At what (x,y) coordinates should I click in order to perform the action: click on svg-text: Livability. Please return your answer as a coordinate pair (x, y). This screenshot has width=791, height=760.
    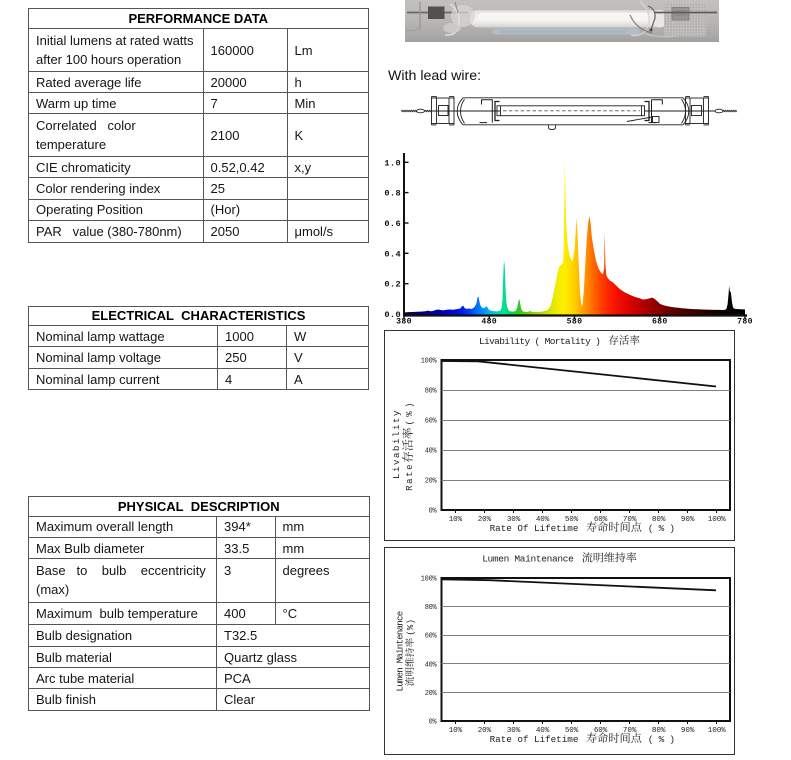
    Looking at the image, I should click on (397, 444).